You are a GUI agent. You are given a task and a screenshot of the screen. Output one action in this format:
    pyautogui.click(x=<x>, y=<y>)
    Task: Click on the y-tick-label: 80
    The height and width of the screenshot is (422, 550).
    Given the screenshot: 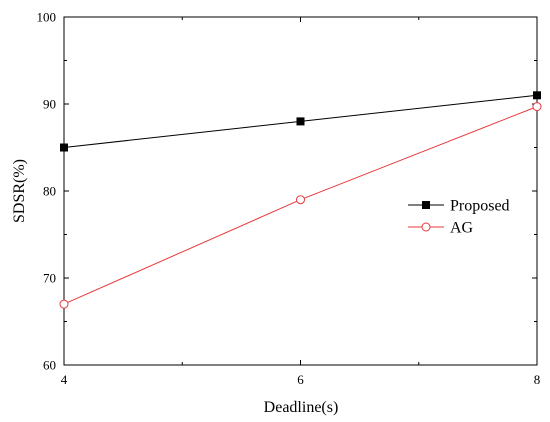 What is the action you would take?
    pyautogui.click(x=49, y=191)
    